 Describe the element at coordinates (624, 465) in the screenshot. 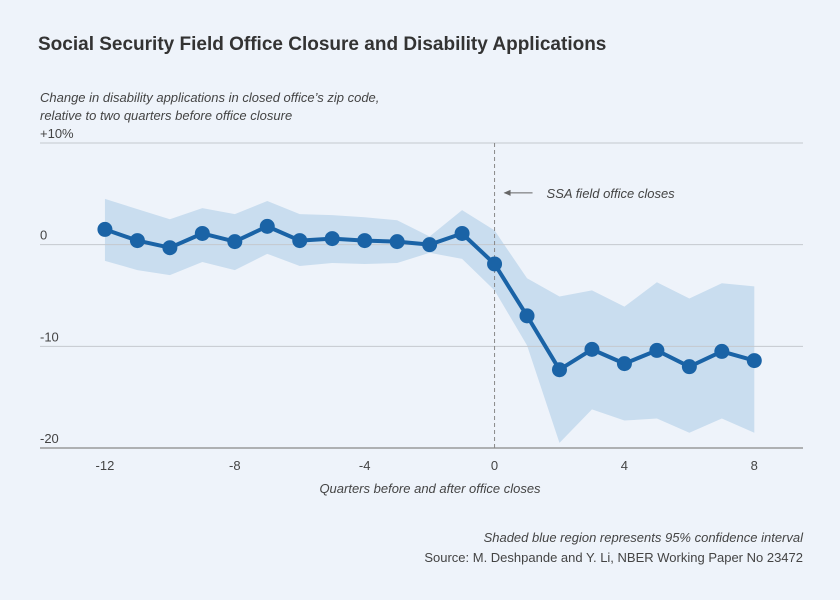

I see `x-tick-label: 4` at that location.